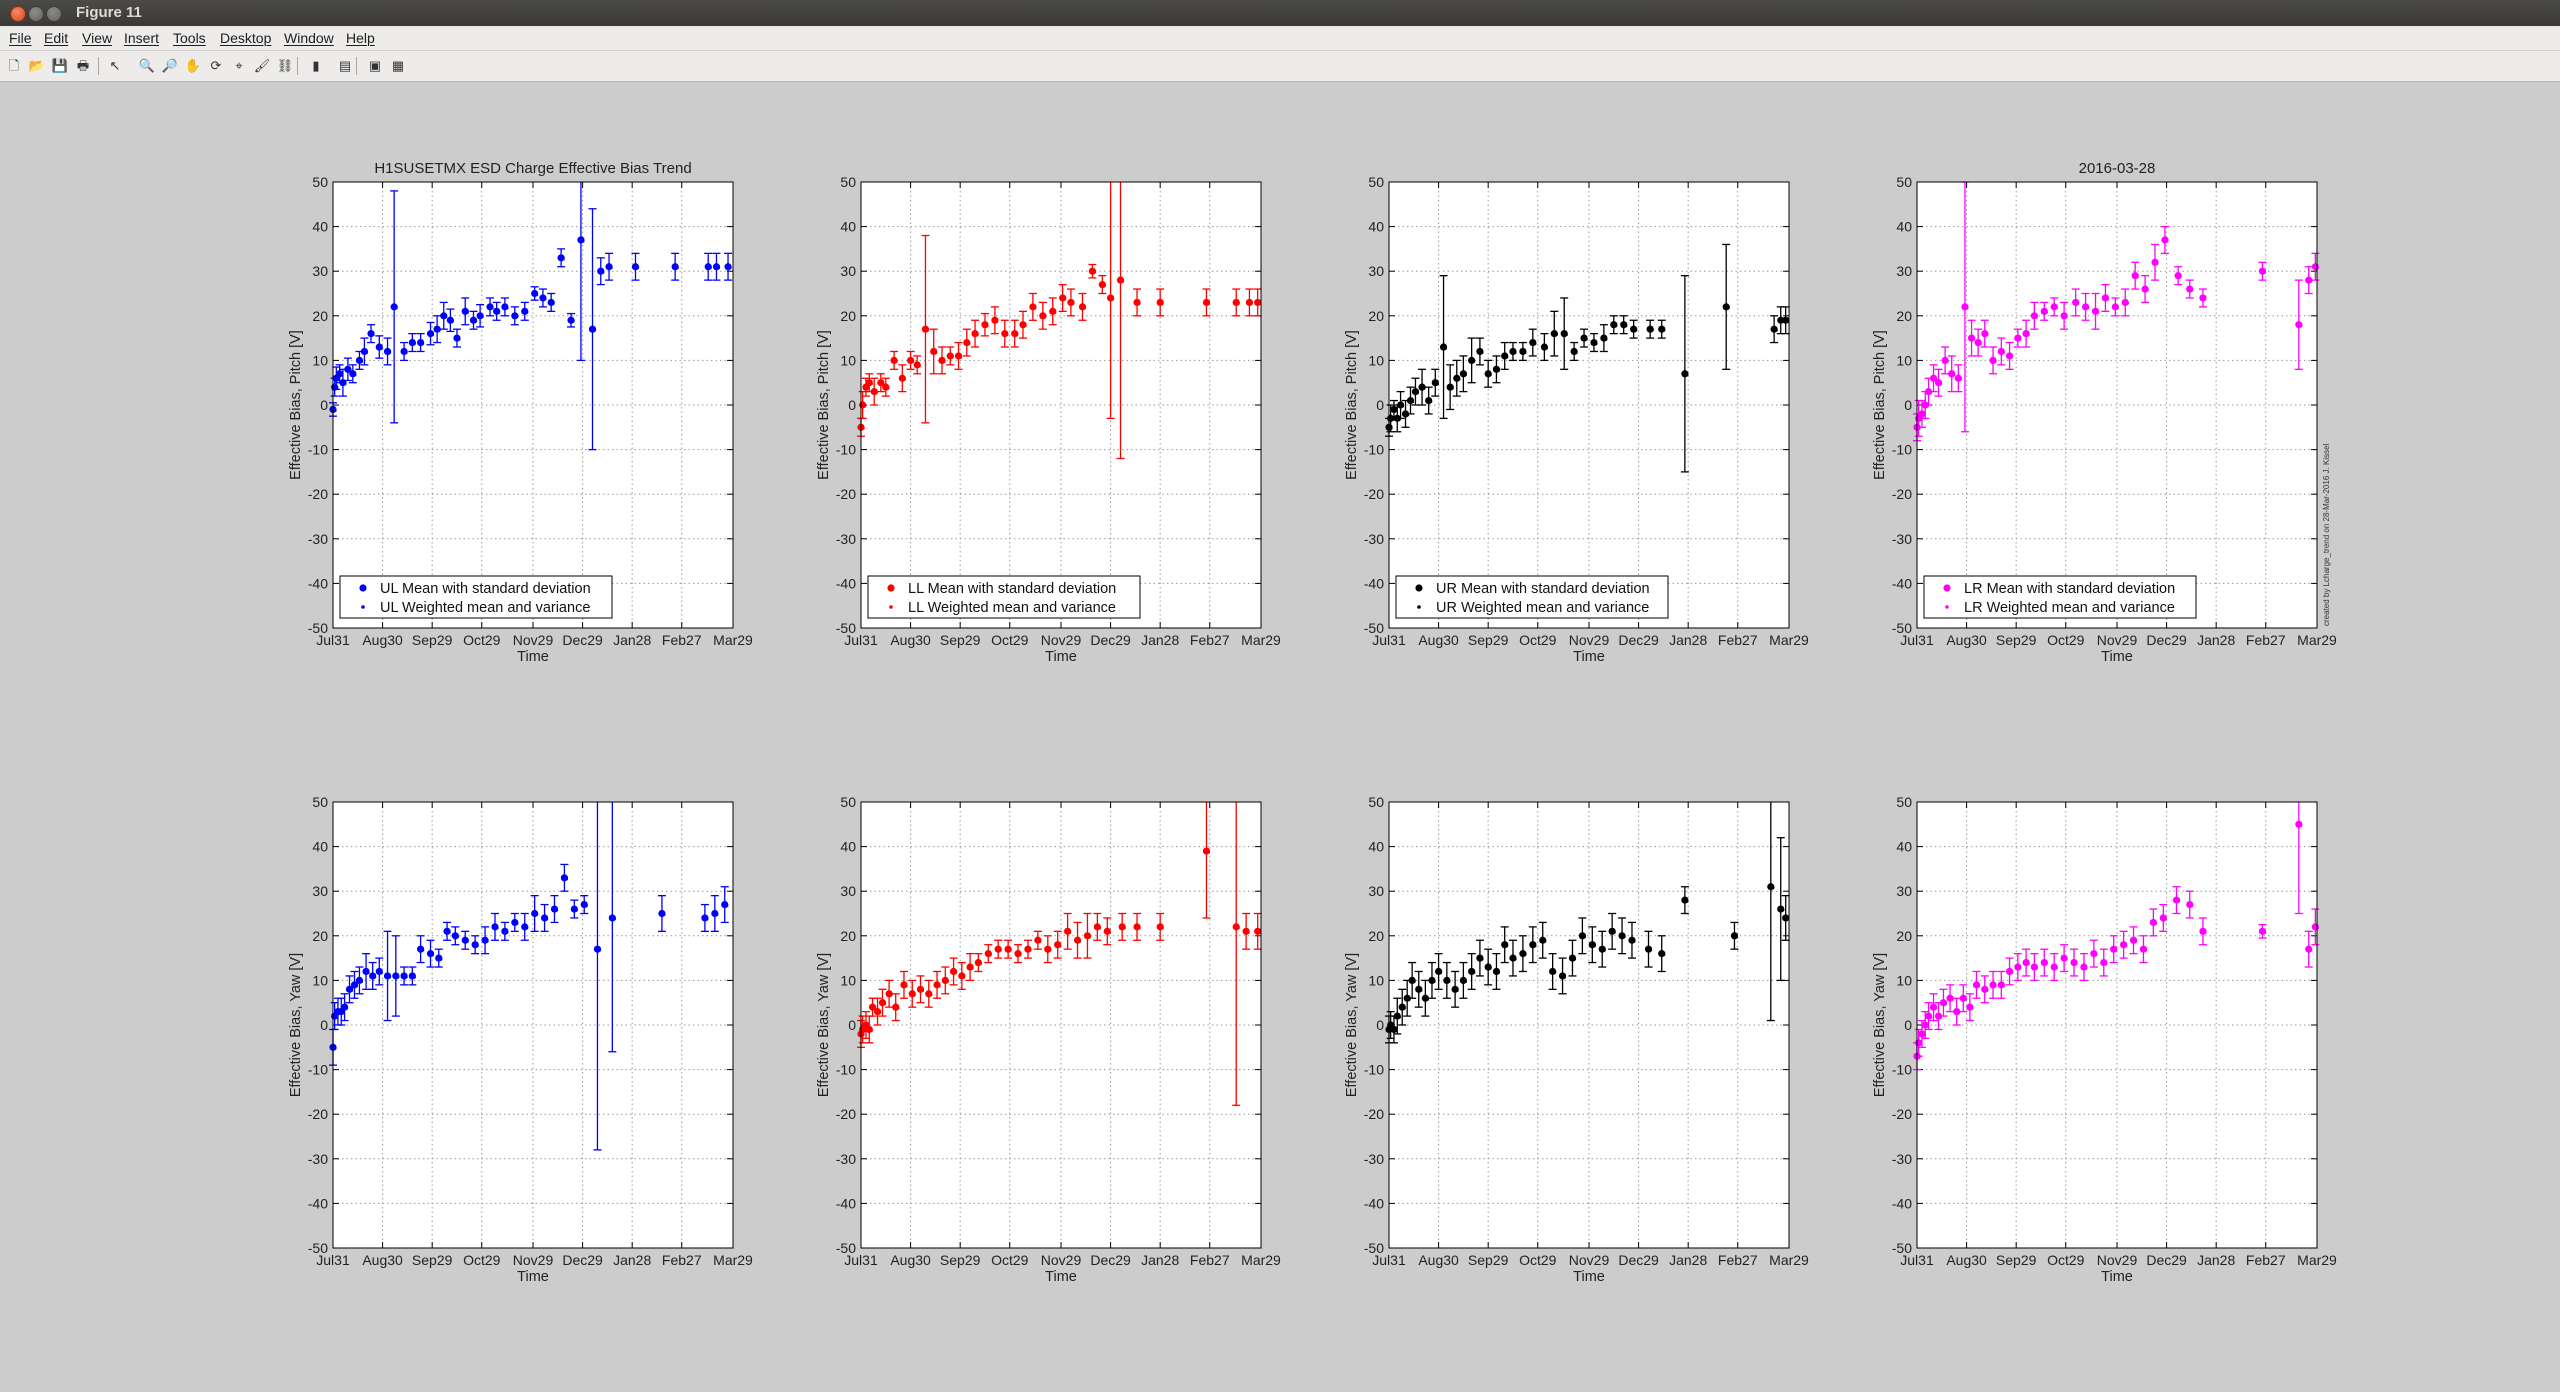 The image size is (2560, 1392). What do you see at coordinates (848, 802) in the screenshot?
I see `y-tick-label: 50` at bounding box center [848, 802].